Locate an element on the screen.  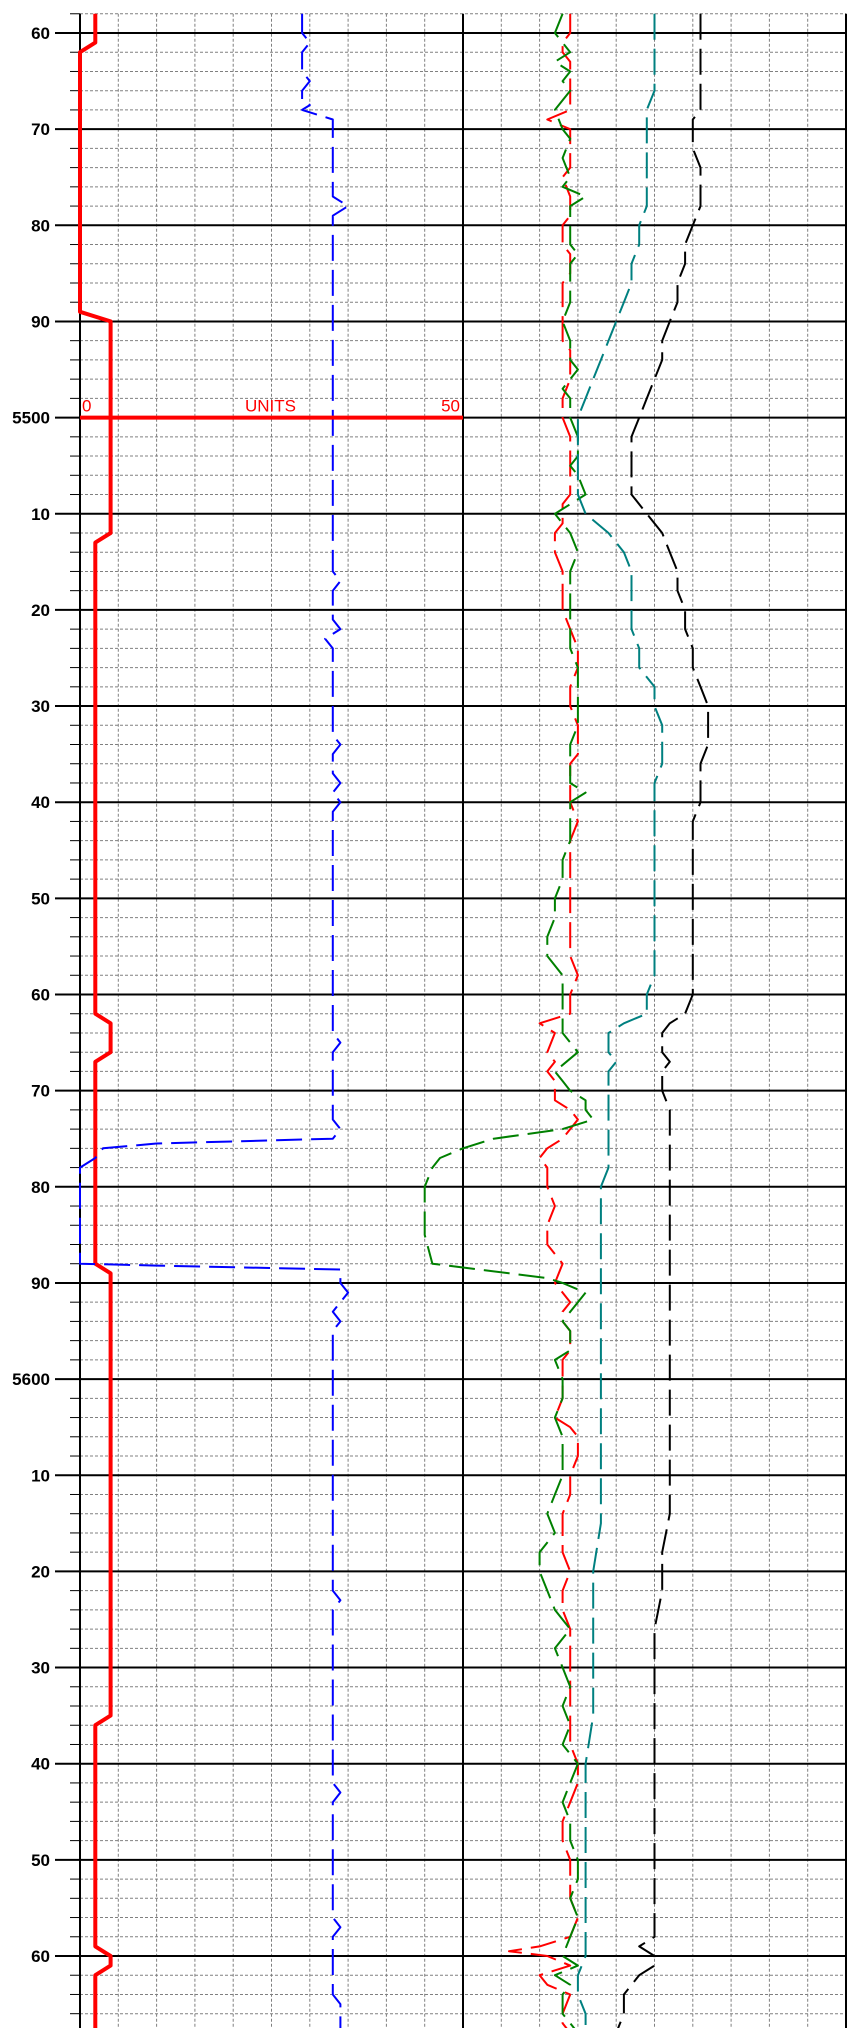
track1-scale: 0 UNITS 50 is located at coordinates (271, 408).